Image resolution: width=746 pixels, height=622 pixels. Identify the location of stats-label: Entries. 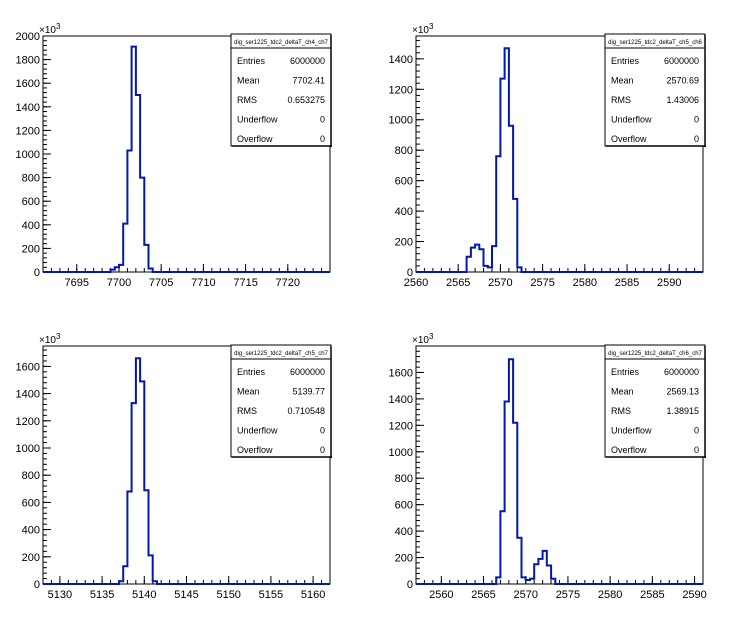
(625, 61).